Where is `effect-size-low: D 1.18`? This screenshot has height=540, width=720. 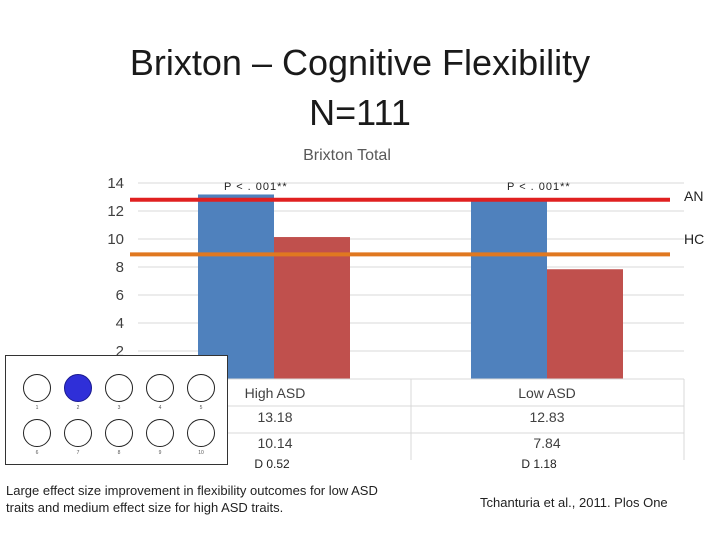
effect-size-low: D 1.18 is located at coordinates (539, 464).